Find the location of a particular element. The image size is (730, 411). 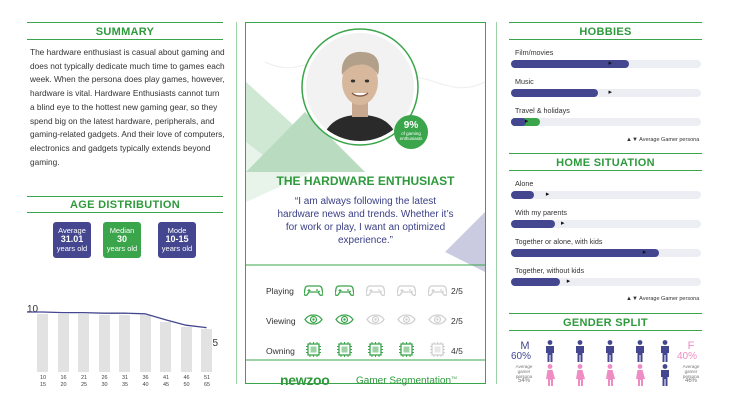

hobbies-title-line is located at coordinates (605, 22).